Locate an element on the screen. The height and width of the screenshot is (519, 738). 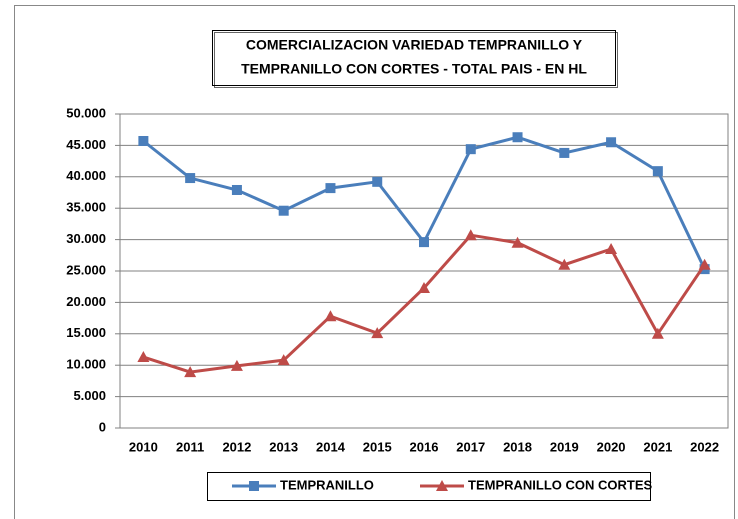
legend-label: TEMPRANILLO is located at coordinates (327, 484).